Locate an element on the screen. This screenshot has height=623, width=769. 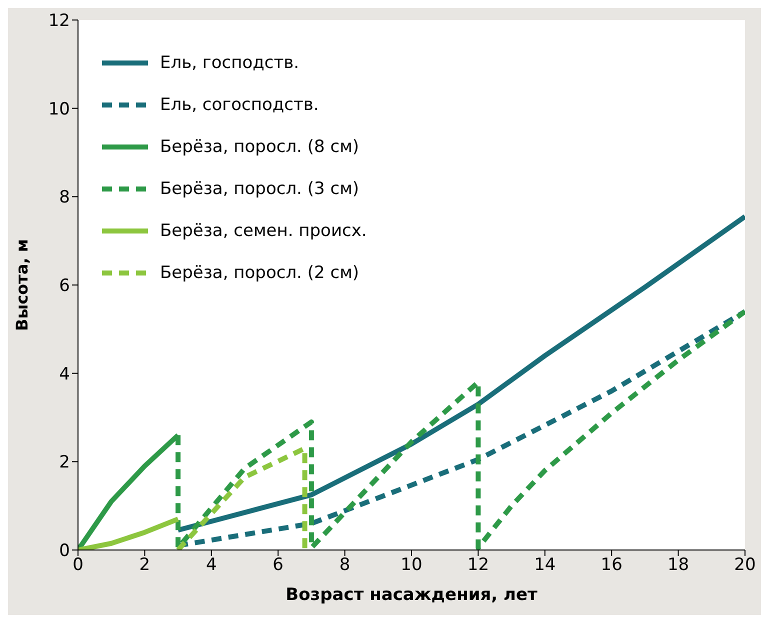
x-tick-label: 14 is located at coordinates (545, 565).